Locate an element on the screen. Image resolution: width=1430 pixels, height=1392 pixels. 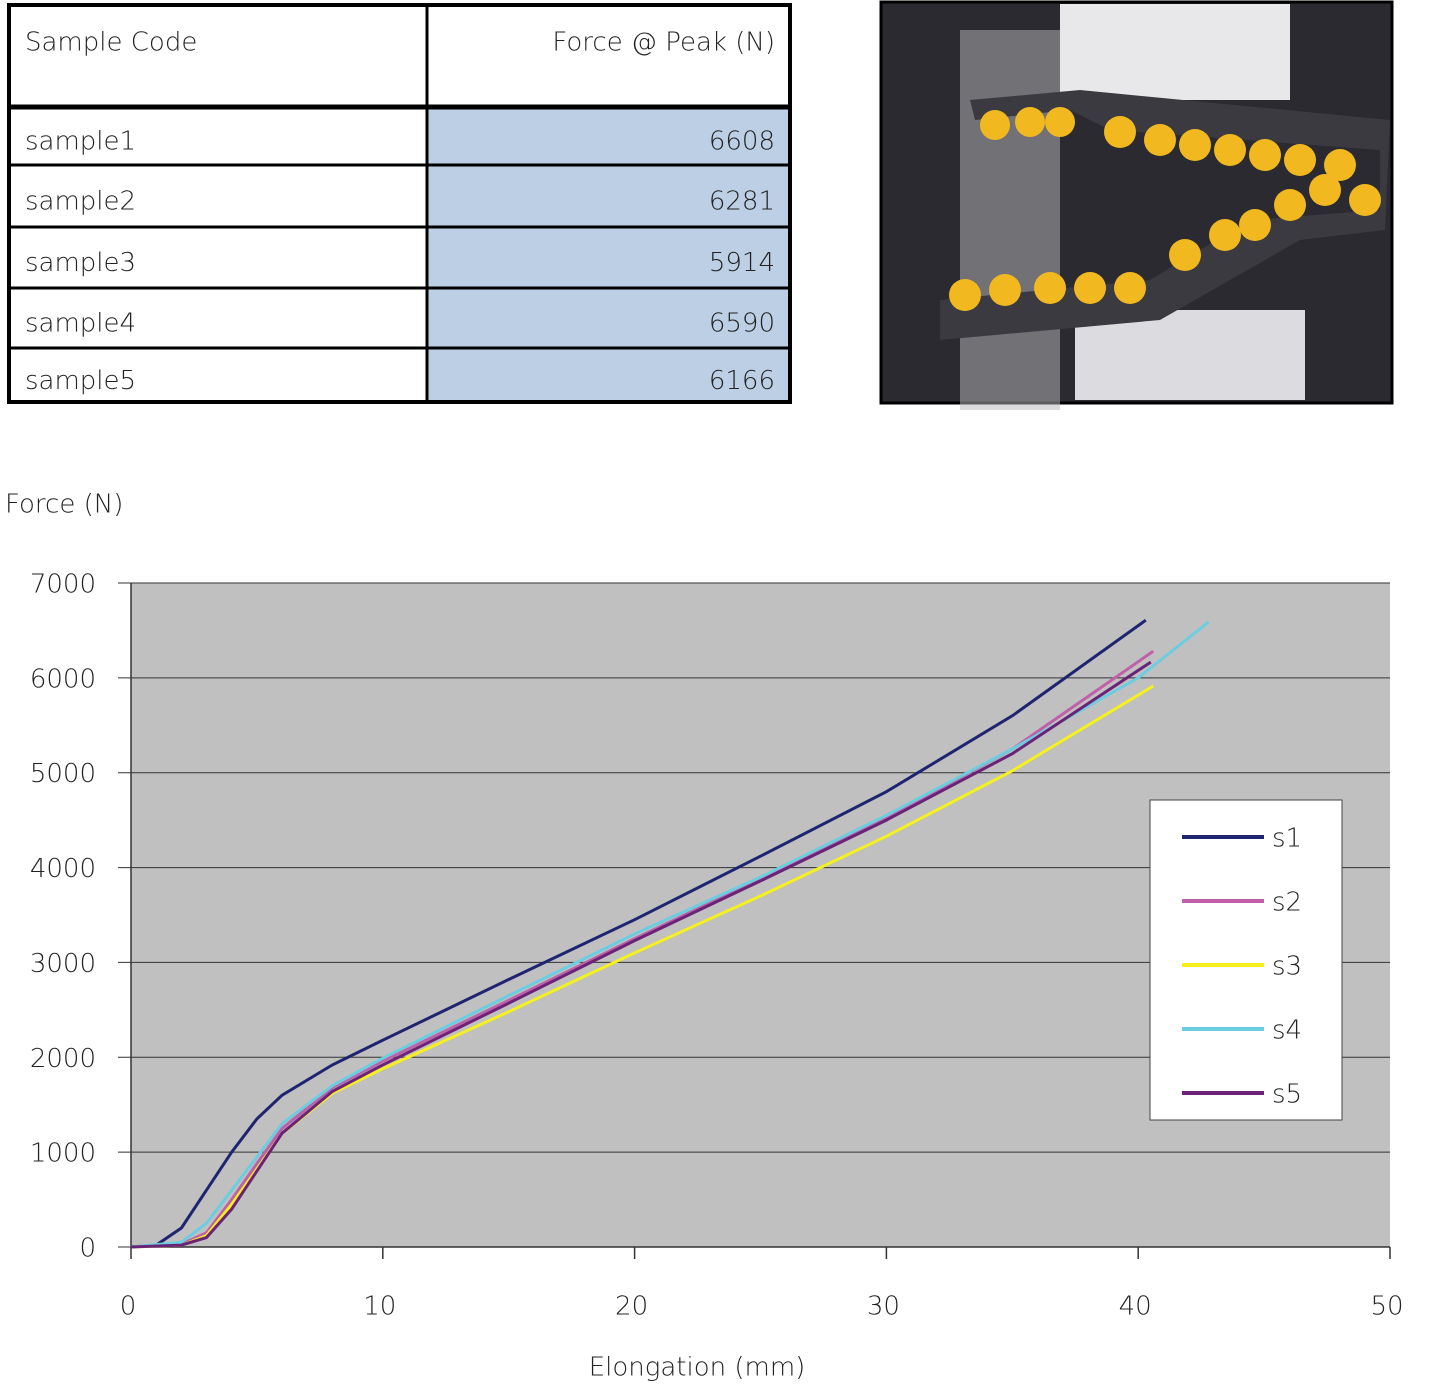
y-tick-label: 0 is located at coordinates (87, 1249).